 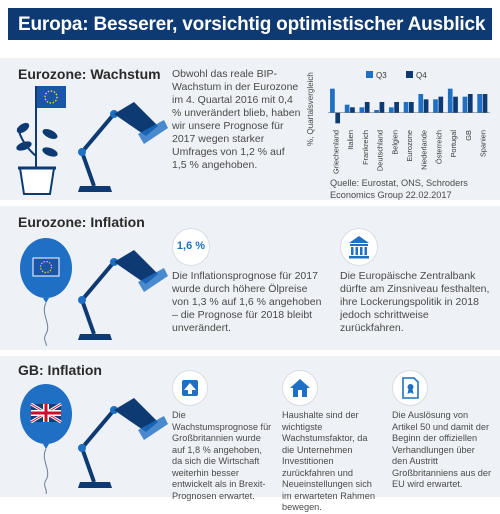 I want to click on house-icon, so click(x=300, y=388).